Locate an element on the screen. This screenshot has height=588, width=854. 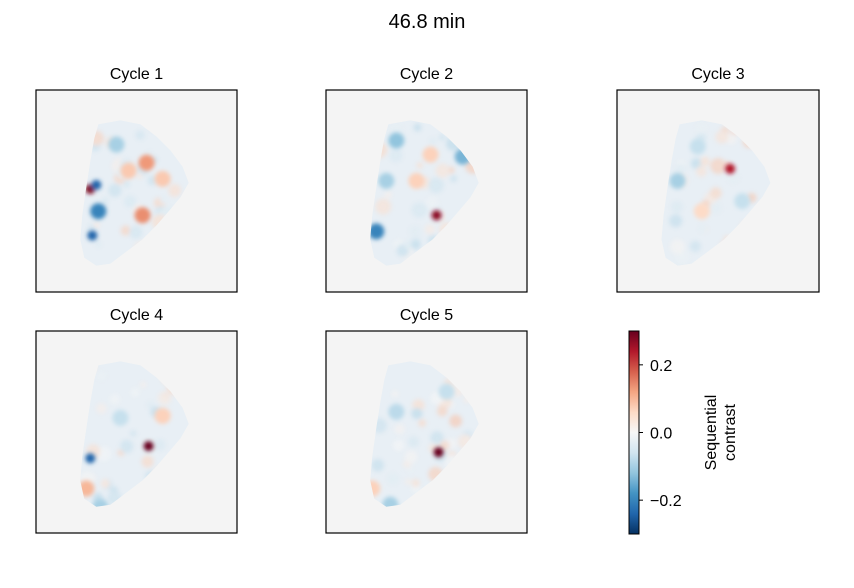
panel-1: Cycle 1 is located at coordinates (136, 179).